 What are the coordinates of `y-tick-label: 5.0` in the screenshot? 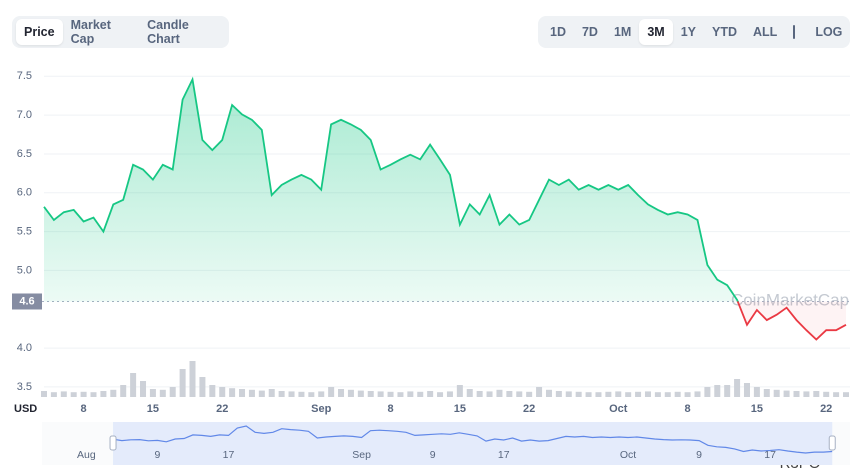 It's located at (24, 270).